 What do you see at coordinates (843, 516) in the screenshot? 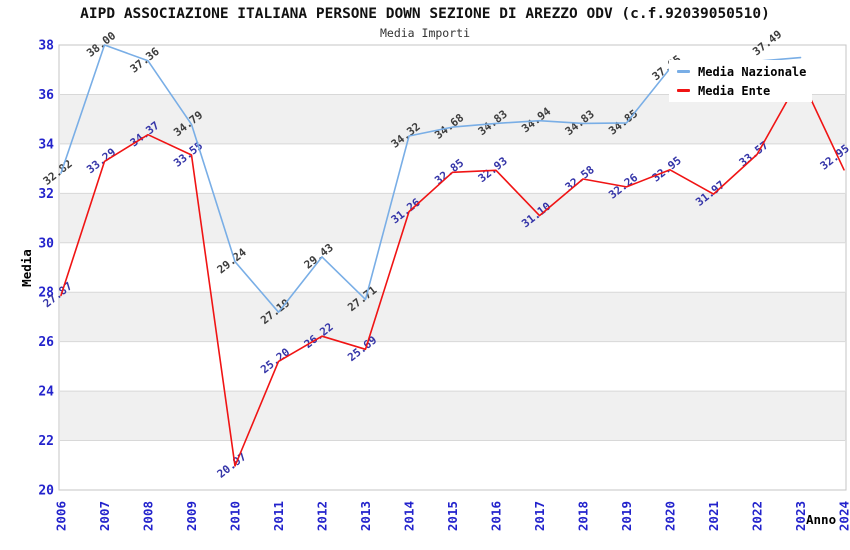
I see `x-tick-label: 2024` at bounding box center [843, 516].